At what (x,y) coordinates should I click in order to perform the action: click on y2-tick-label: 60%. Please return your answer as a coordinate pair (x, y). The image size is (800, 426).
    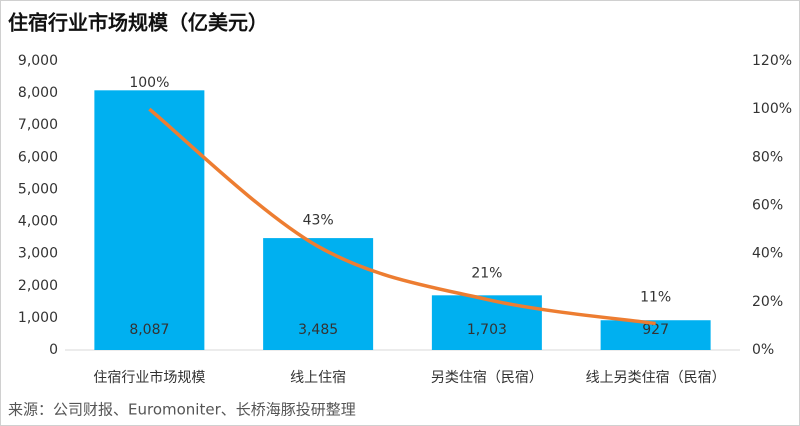
    Looking at the image, I should click on (767, 206).